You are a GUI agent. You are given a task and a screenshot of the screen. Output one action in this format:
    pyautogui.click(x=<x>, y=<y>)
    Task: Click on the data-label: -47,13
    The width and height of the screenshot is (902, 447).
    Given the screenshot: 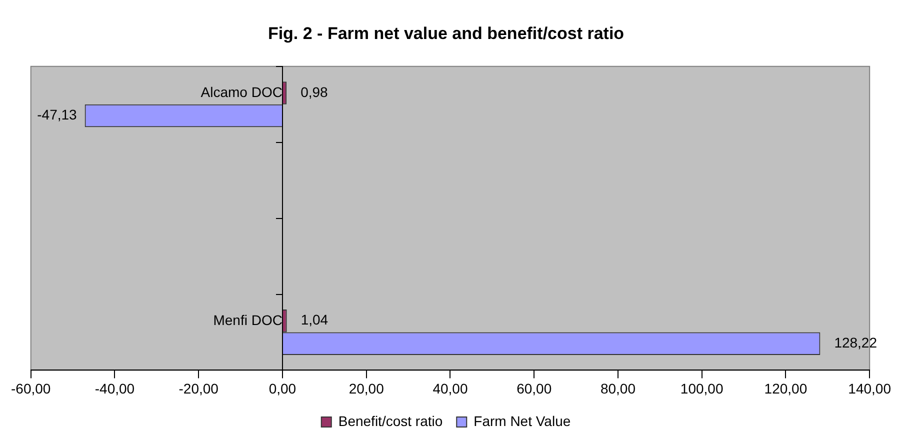 What is the action you would take?
    pyautogui.click(x=57, y=114)
    